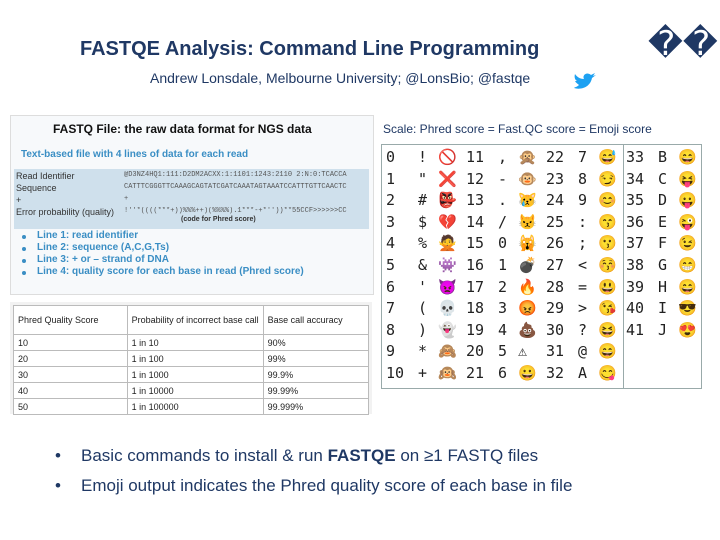  I want to click on line-label: +, so click(19, 200).